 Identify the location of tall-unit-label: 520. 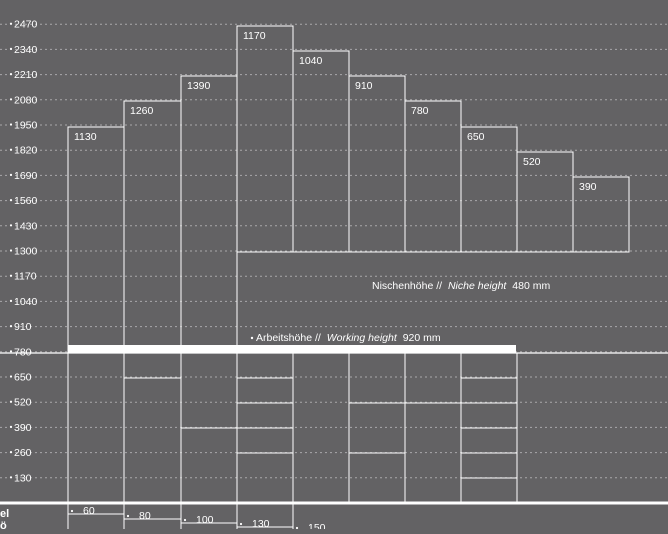
(532, 162).